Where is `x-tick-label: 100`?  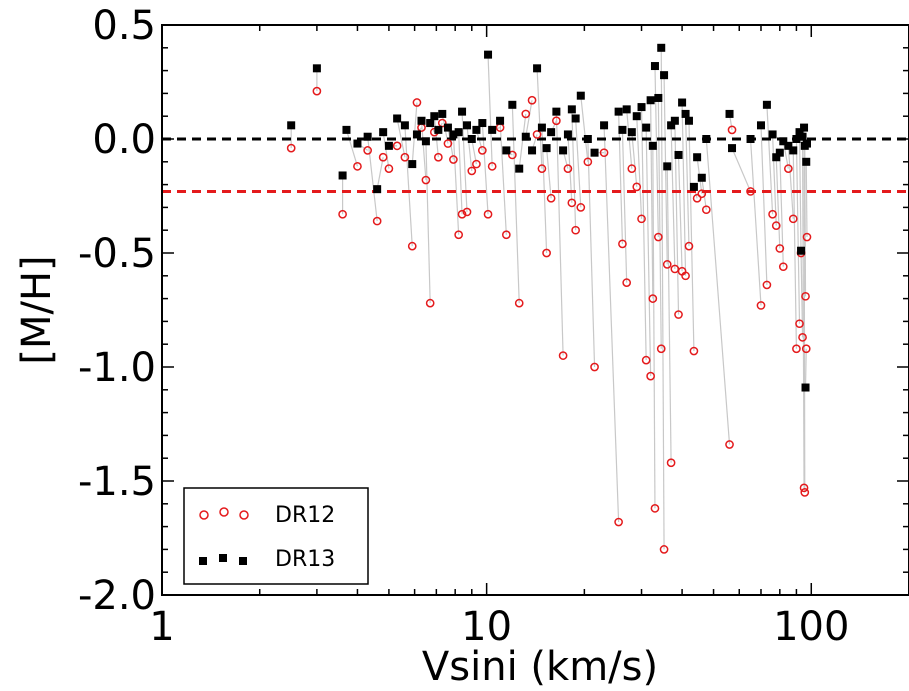 x-tick-label: 100 is located at coordinates (811, 627).